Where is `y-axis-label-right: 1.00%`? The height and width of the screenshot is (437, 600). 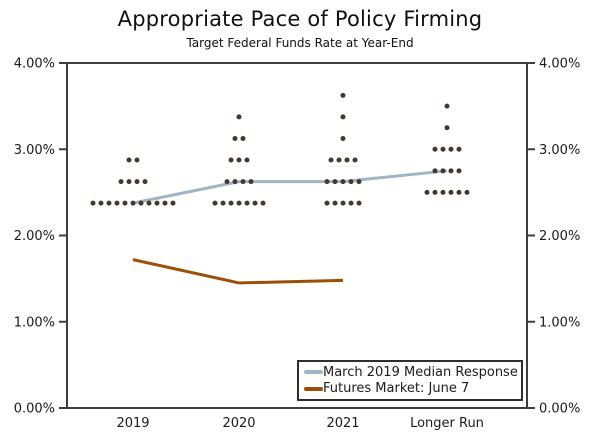
y-axis-label-right: 1.00% is located at coordinates (559, 322).